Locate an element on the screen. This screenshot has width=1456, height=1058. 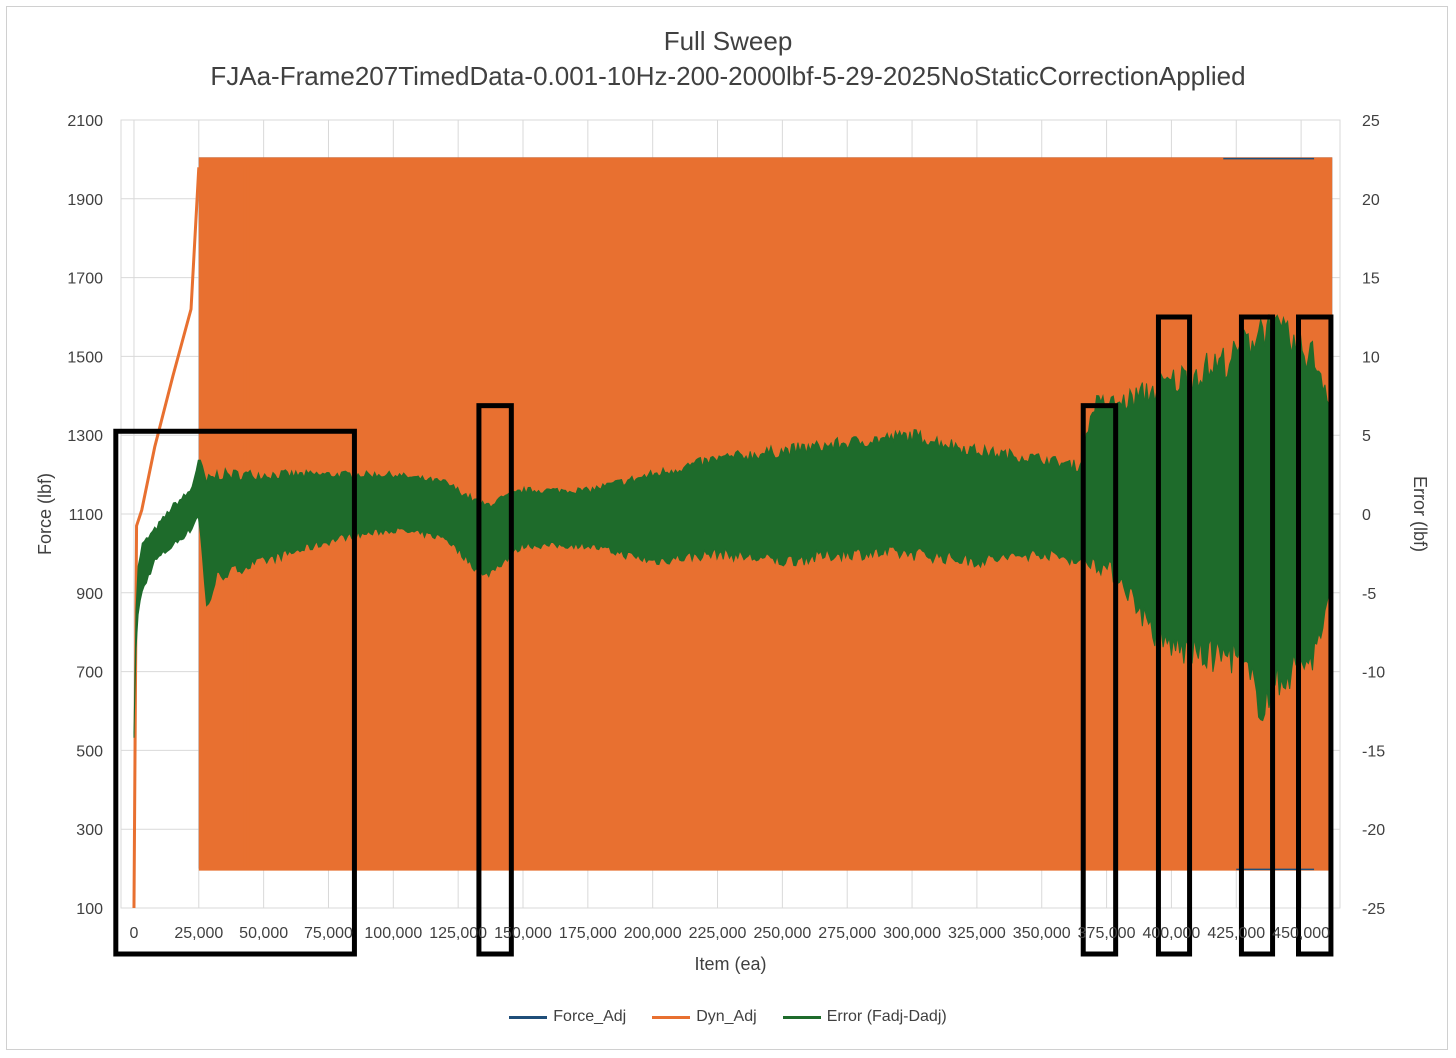
y2-tick-label: -20 is located at coordinates (1373, 830).